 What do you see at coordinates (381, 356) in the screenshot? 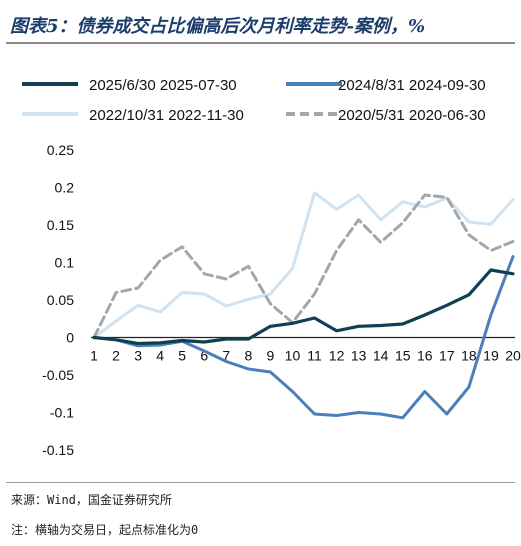
I see `x-tick-label: 14` at bounding box center [381, 356].